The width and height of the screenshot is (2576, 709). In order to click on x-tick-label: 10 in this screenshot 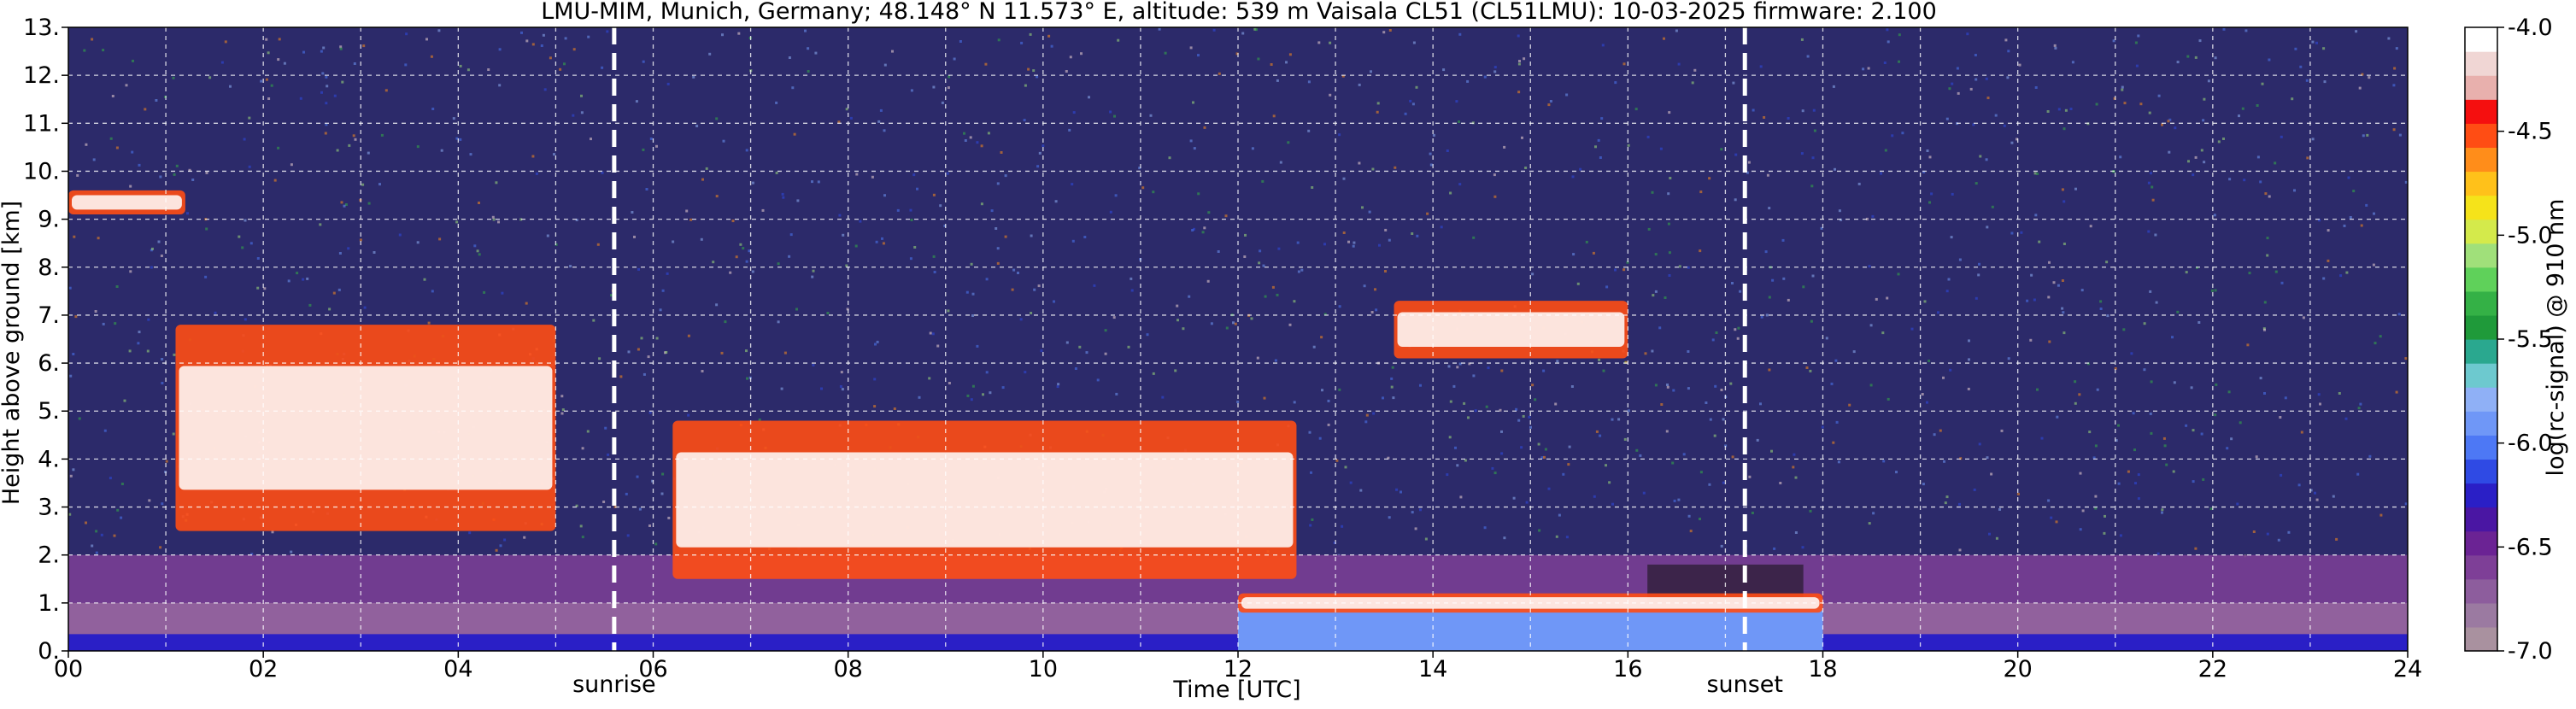, I will do `click(1043, 669)`.